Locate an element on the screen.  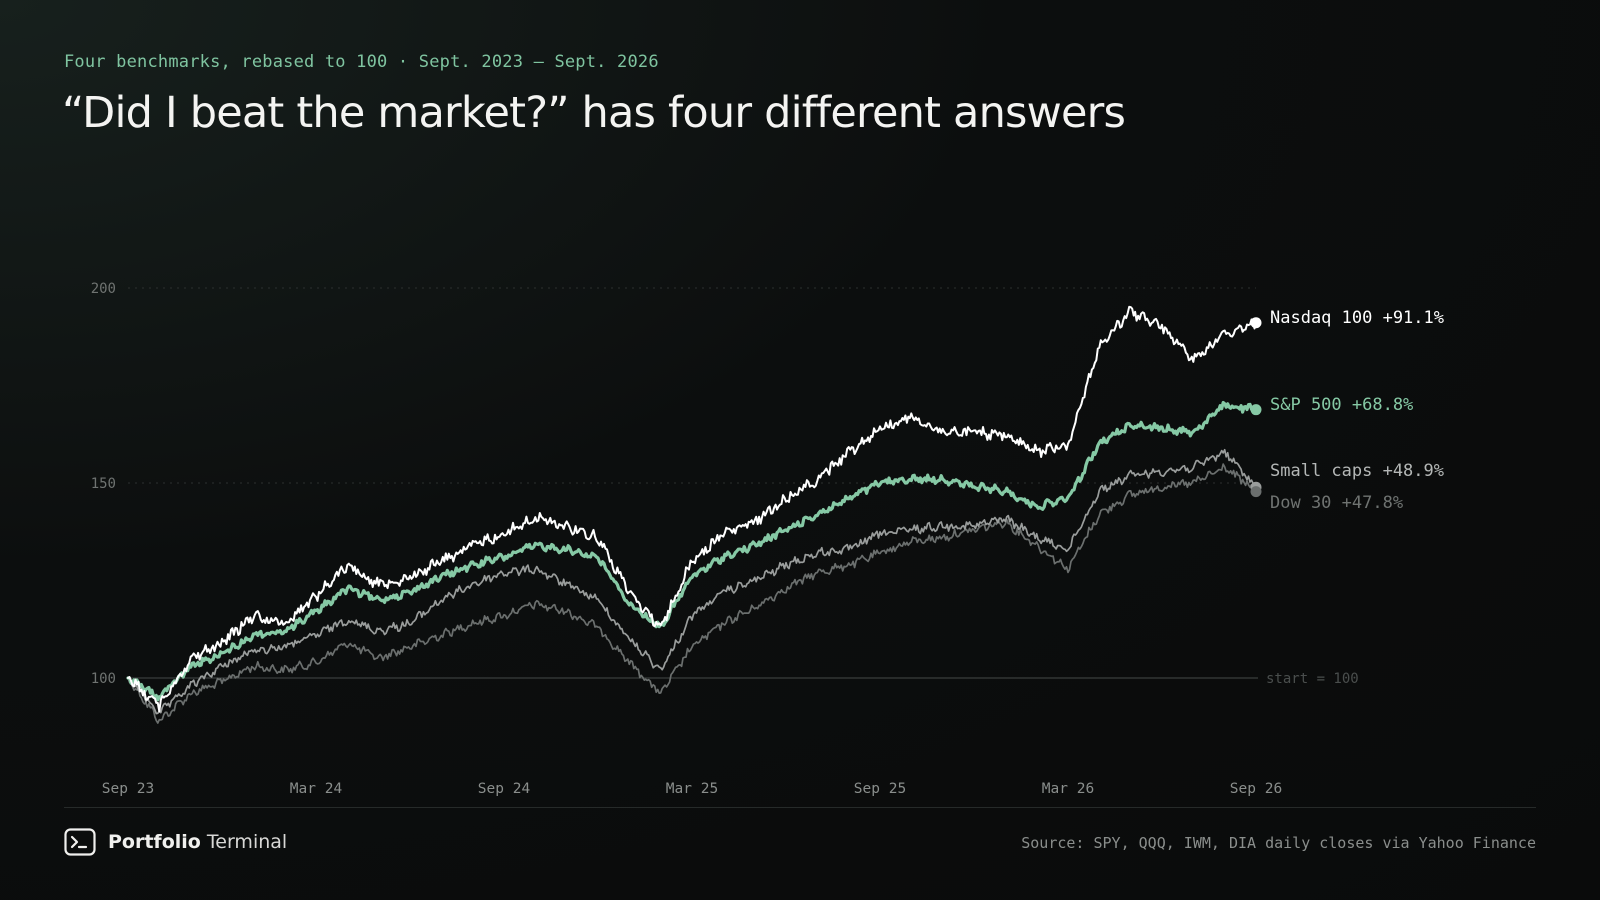
y-tick-label: 200 is located at coordinates (103, 289).